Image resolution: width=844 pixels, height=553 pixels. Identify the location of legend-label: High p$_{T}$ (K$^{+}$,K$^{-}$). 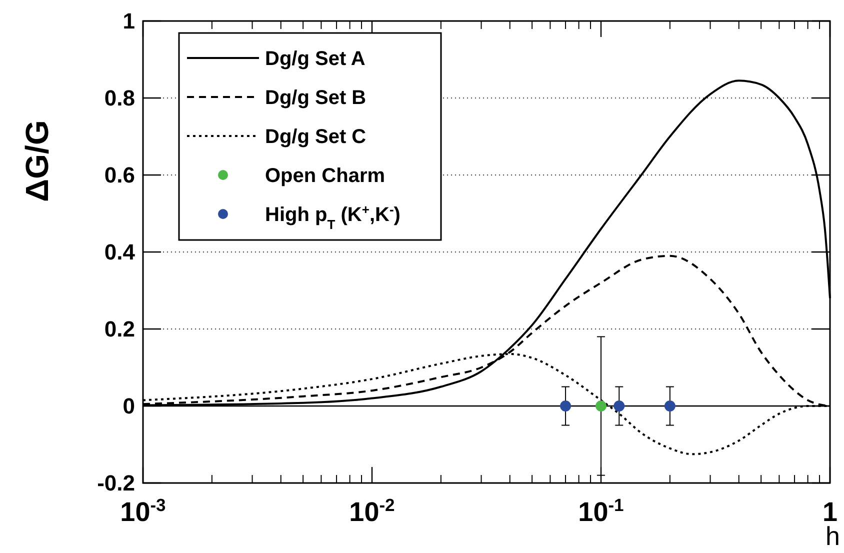
(332, 217).